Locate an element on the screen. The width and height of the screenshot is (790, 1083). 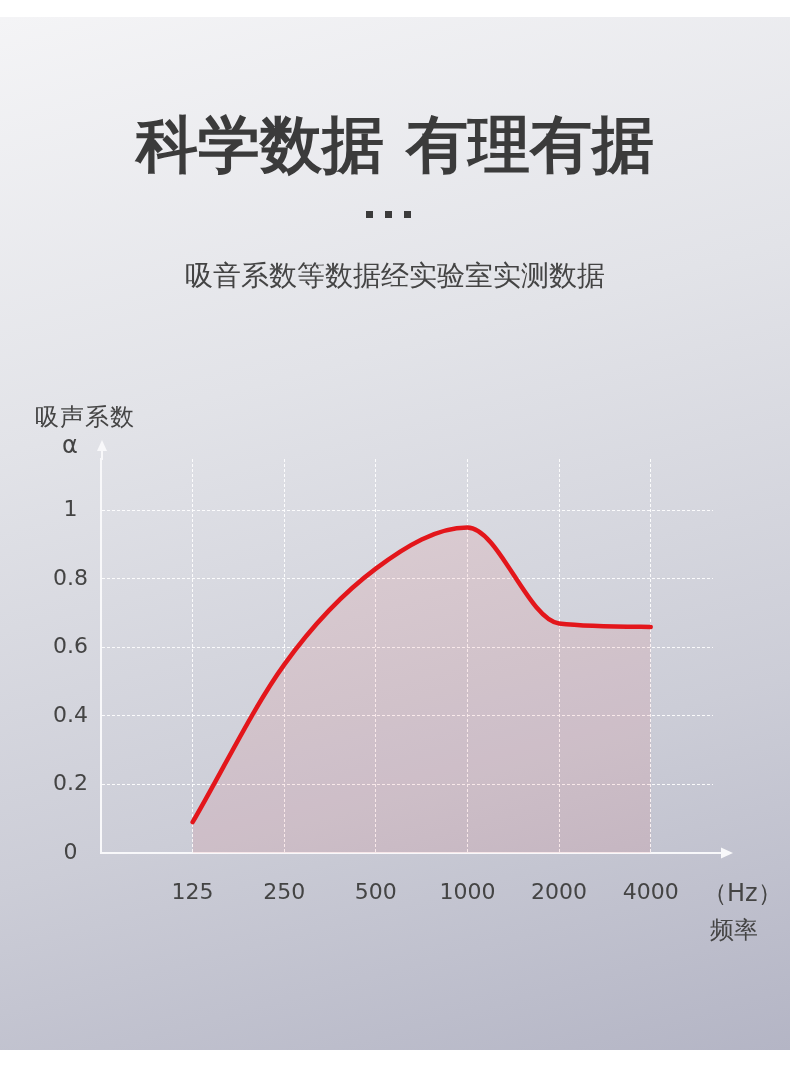
x-tick-label: 1000 is located at coordinates (467, 891).